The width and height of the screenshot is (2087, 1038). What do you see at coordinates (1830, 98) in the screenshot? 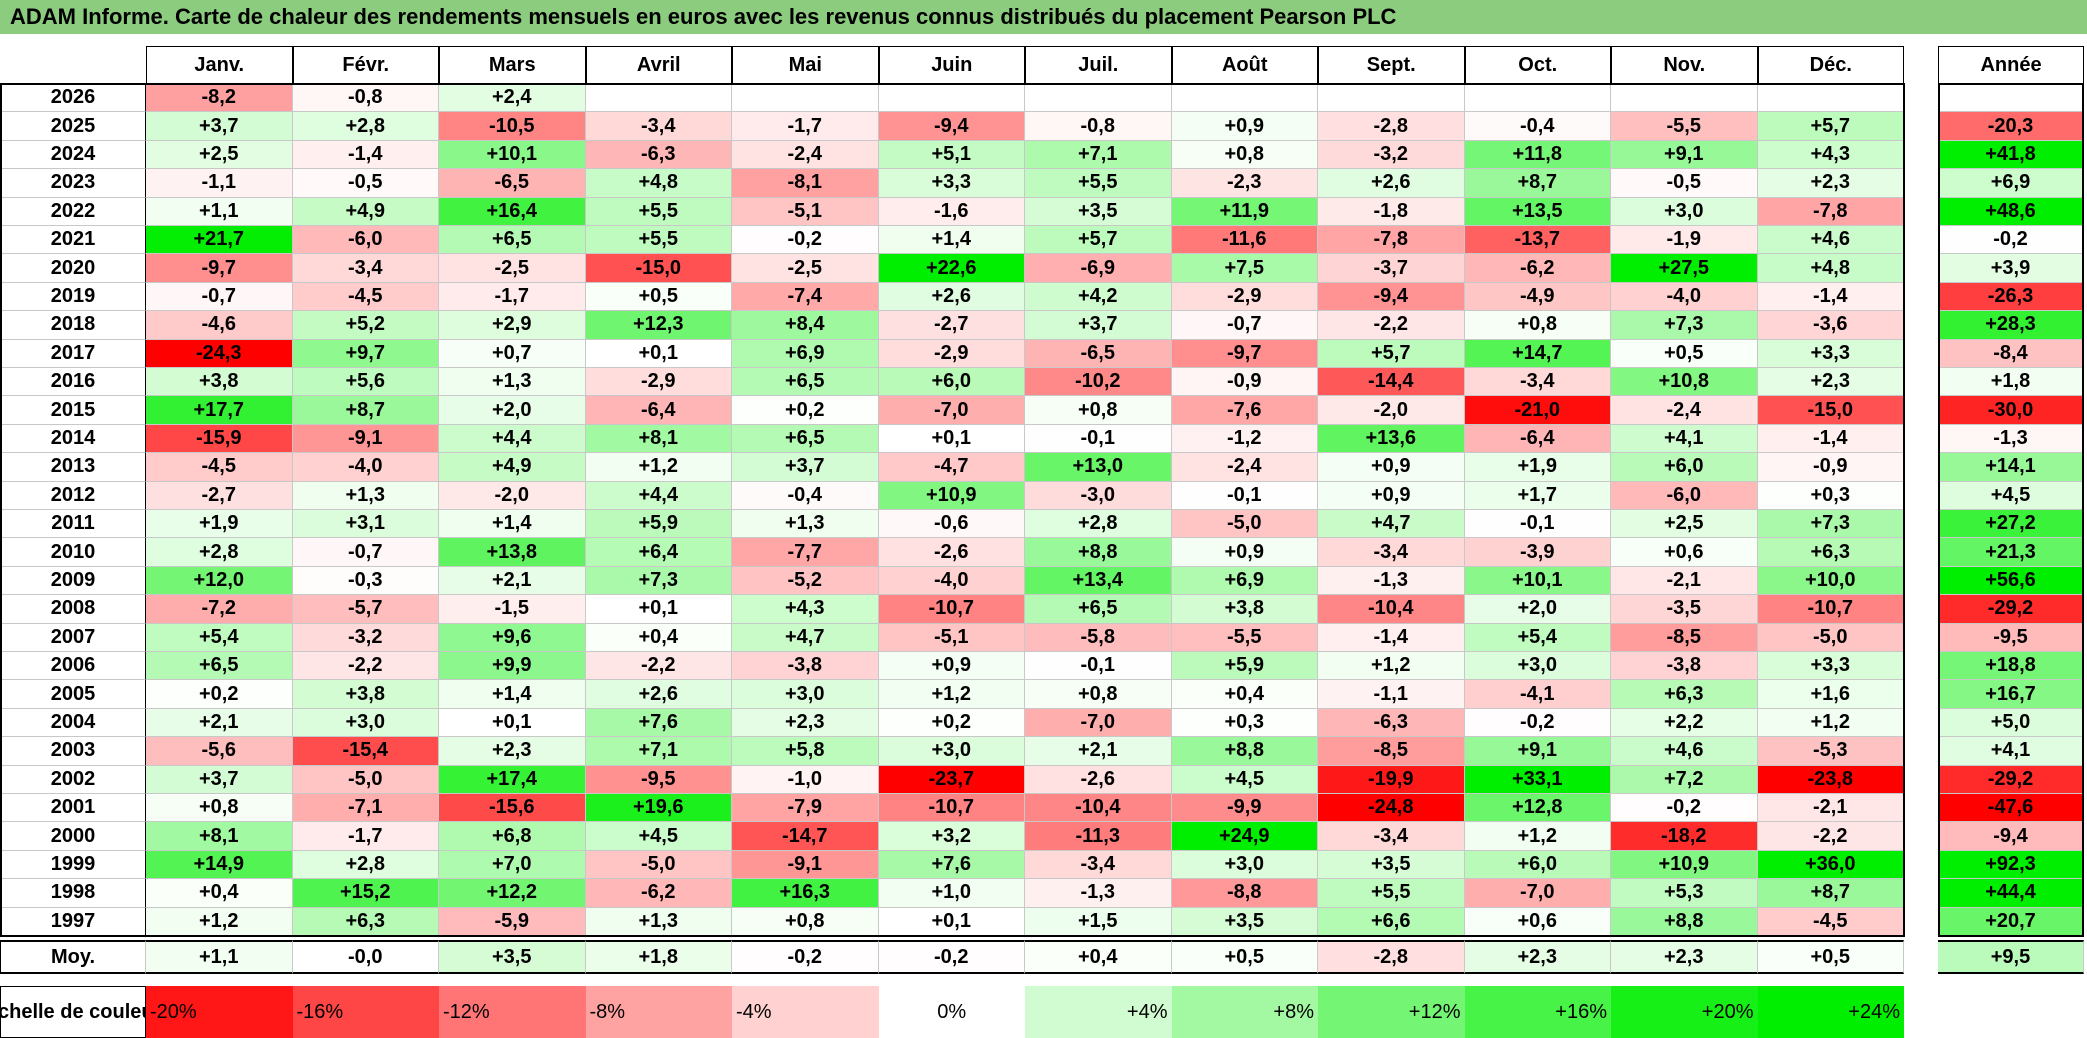
I see `heatmap-cell` at bounding box center [1830, 98].